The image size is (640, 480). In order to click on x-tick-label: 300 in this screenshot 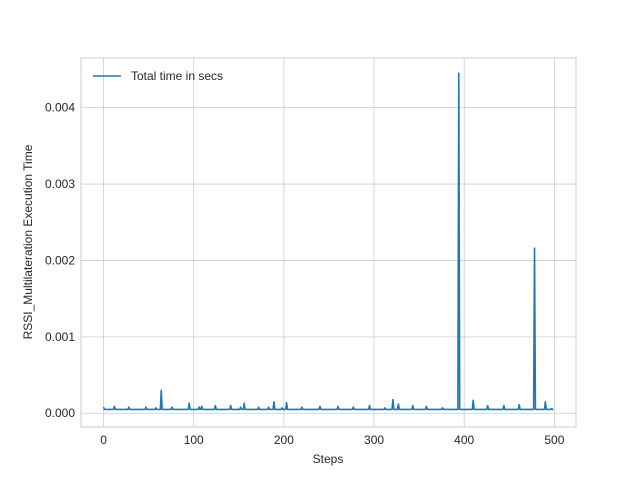, I will do `click(374, 440)`.